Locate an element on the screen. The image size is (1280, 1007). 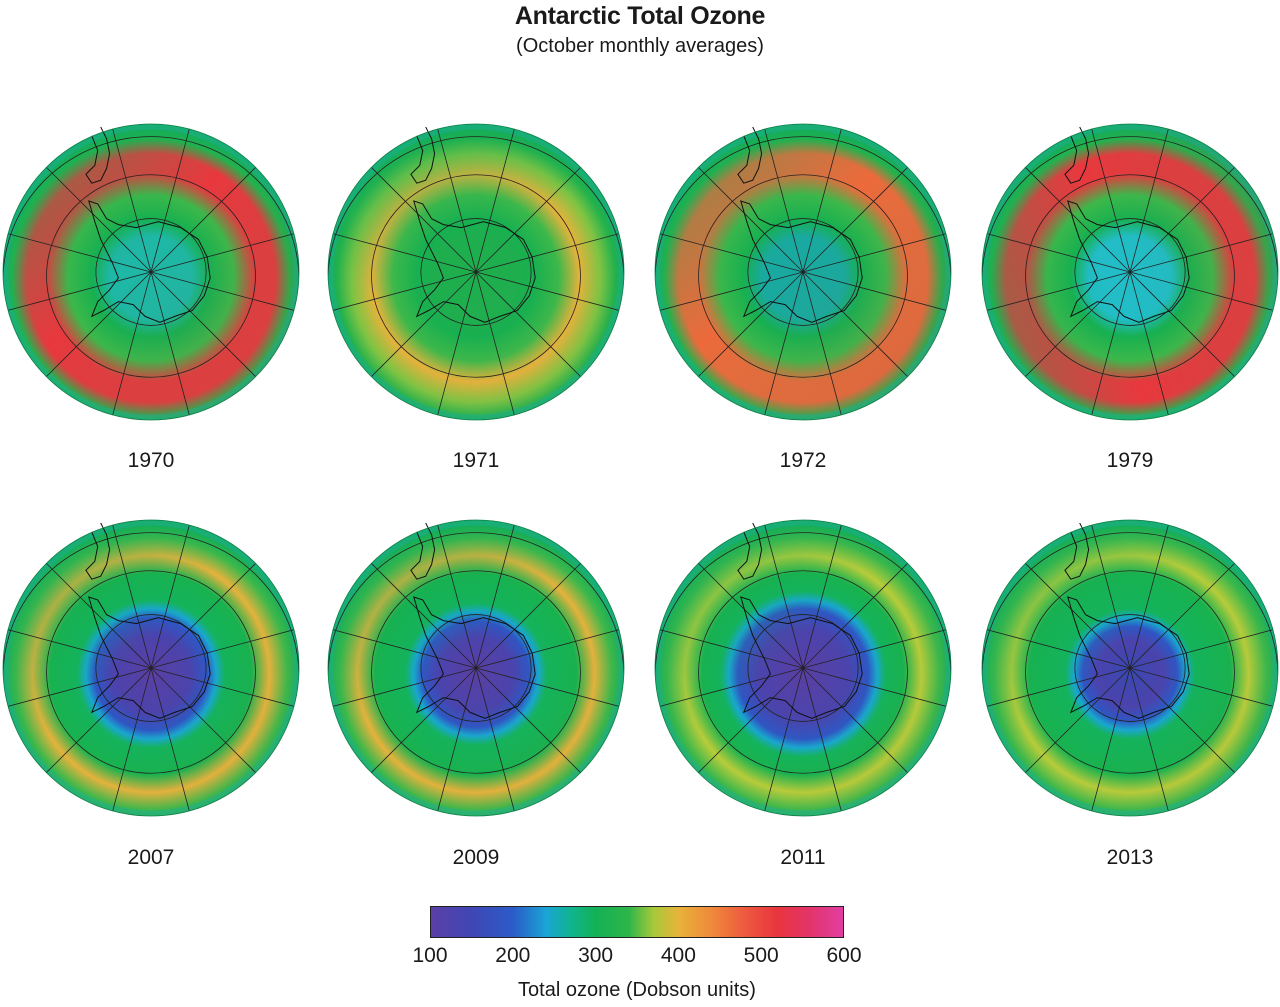
ozone-map-2007 is located at coordinates (151, 668).